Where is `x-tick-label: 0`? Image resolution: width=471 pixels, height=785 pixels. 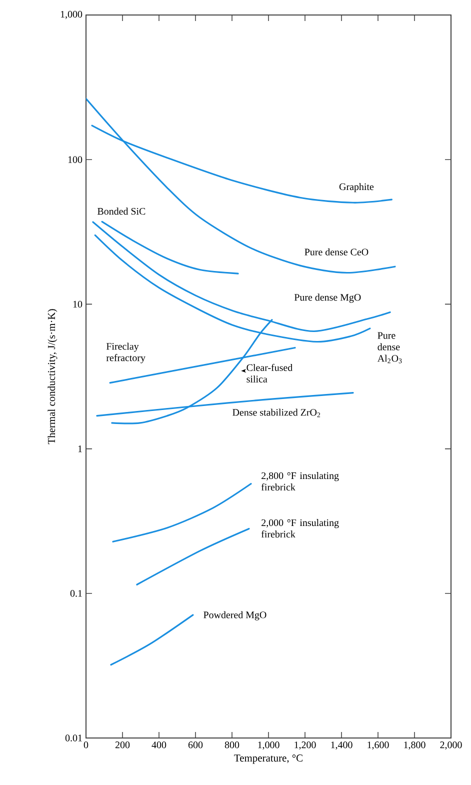
x-tick-label: 0 is located at coordinates (86, 745).